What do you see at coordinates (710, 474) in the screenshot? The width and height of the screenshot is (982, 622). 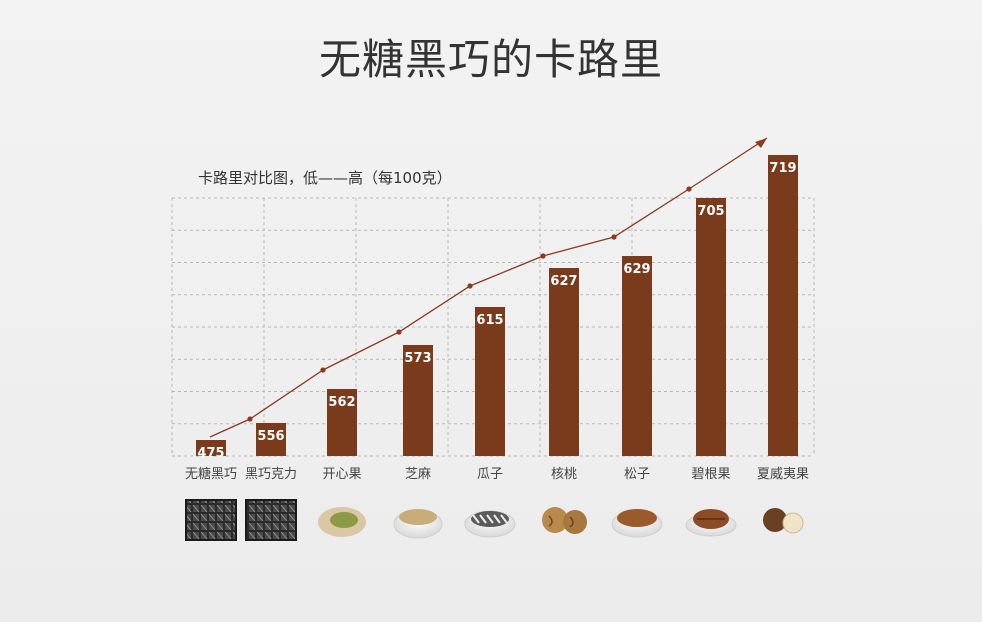 I see `category-label-7: 碧根果` at bounding box center [710, 474].